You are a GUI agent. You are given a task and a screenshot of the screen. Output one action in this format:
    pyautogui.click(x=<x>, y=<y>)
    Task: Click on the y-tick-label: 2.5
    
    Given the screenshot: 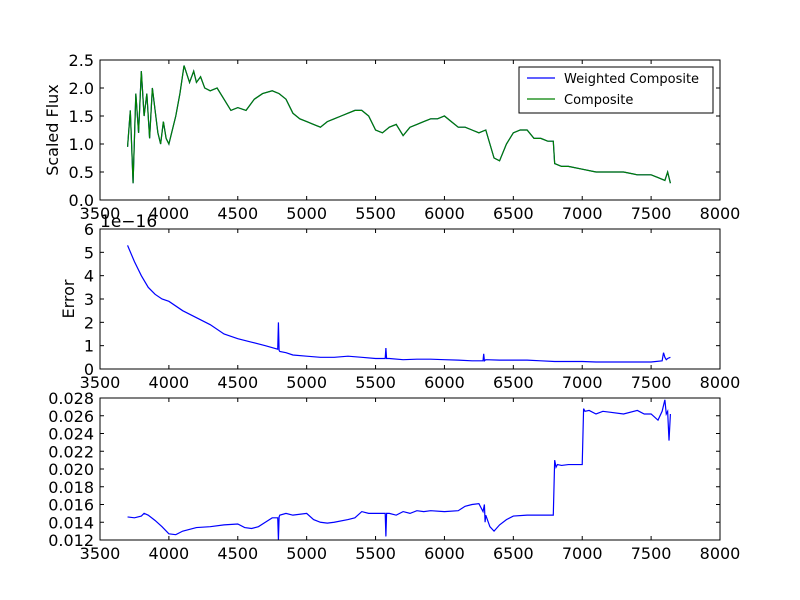 What is the action you would take?
    pyautogui.click(x=81, y=60)
    